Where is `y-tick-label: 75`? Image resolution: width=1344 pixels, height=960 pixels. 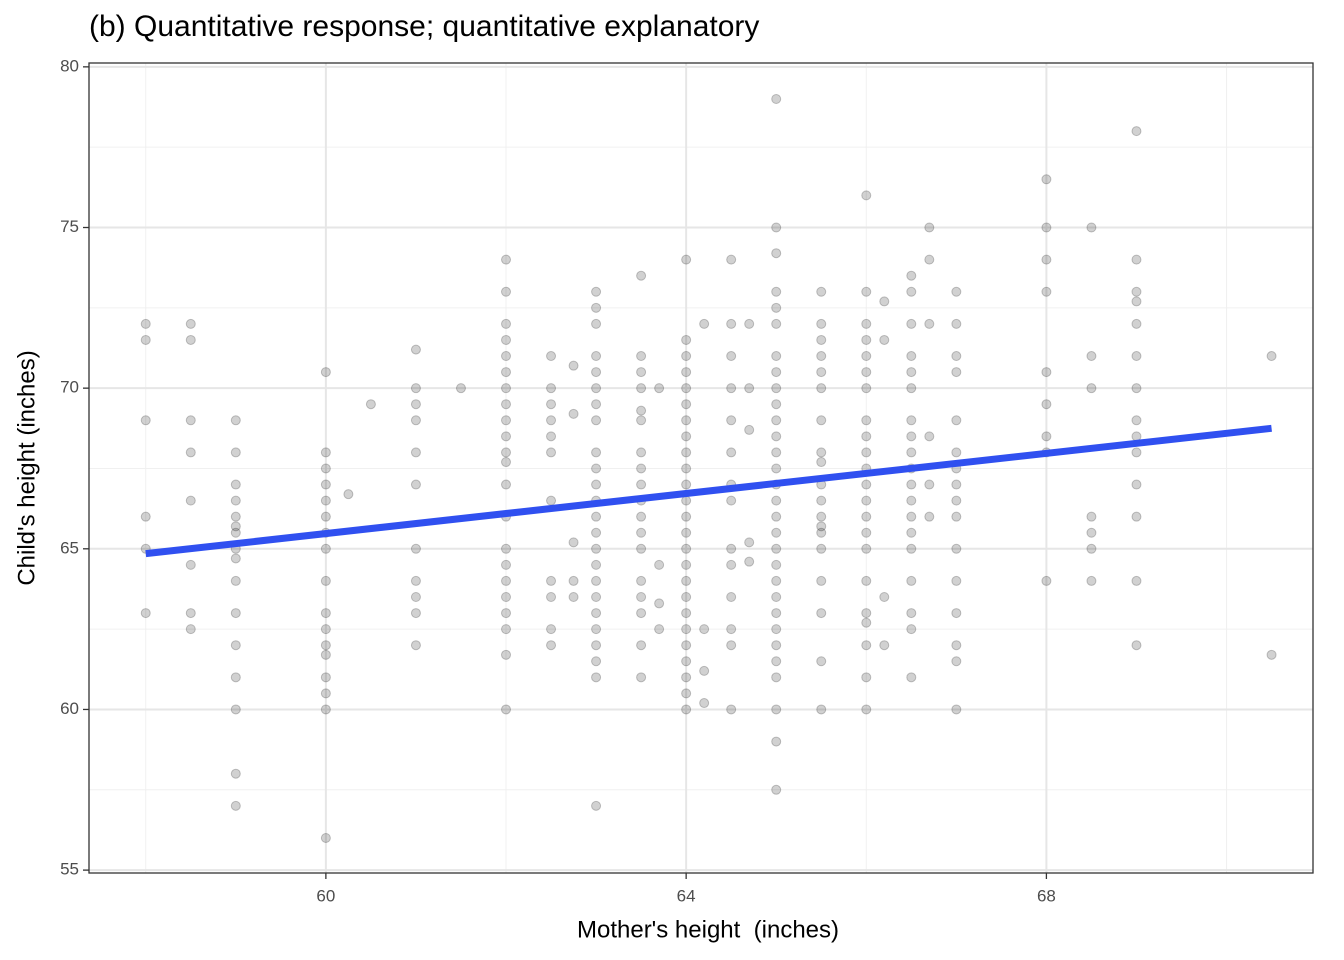
y-tick-label: 75 is located at coordinates (69, 226).